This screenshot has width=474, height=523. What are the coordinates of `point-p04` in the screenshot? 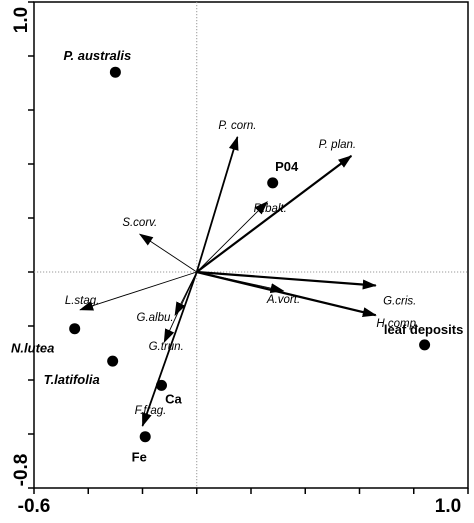 It's located at (273, 183).